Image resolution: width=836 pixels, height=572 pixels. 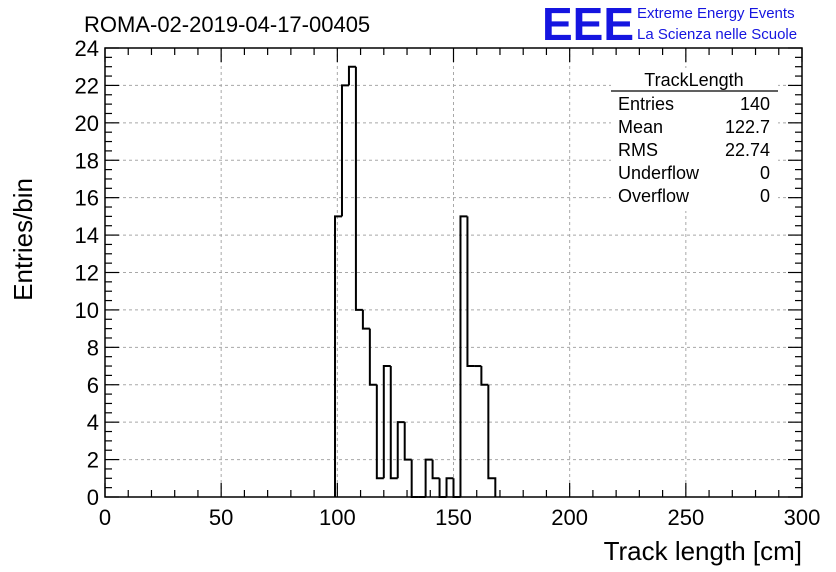 What do you see at coordinates (93, 460) in the screenshot?
I see `y-tick-label: 2` at bounding box center [93, 460].